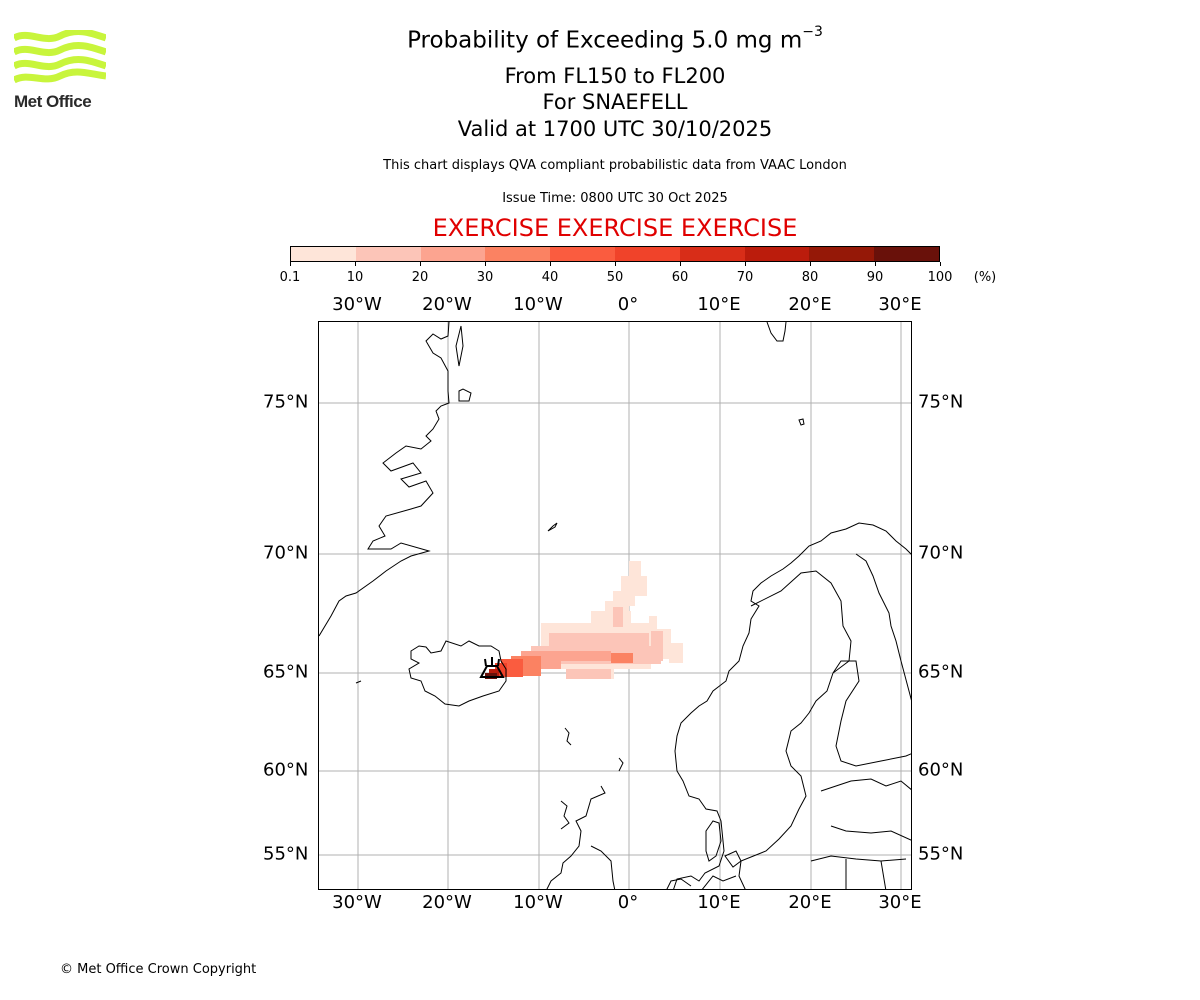 Image resolution: width=1200 pixels, height=1000 pixels. What do you see at coordinates (795, 729) in the screenshot?
I see `sweden-finland-border` at bounding box center [795, 729].